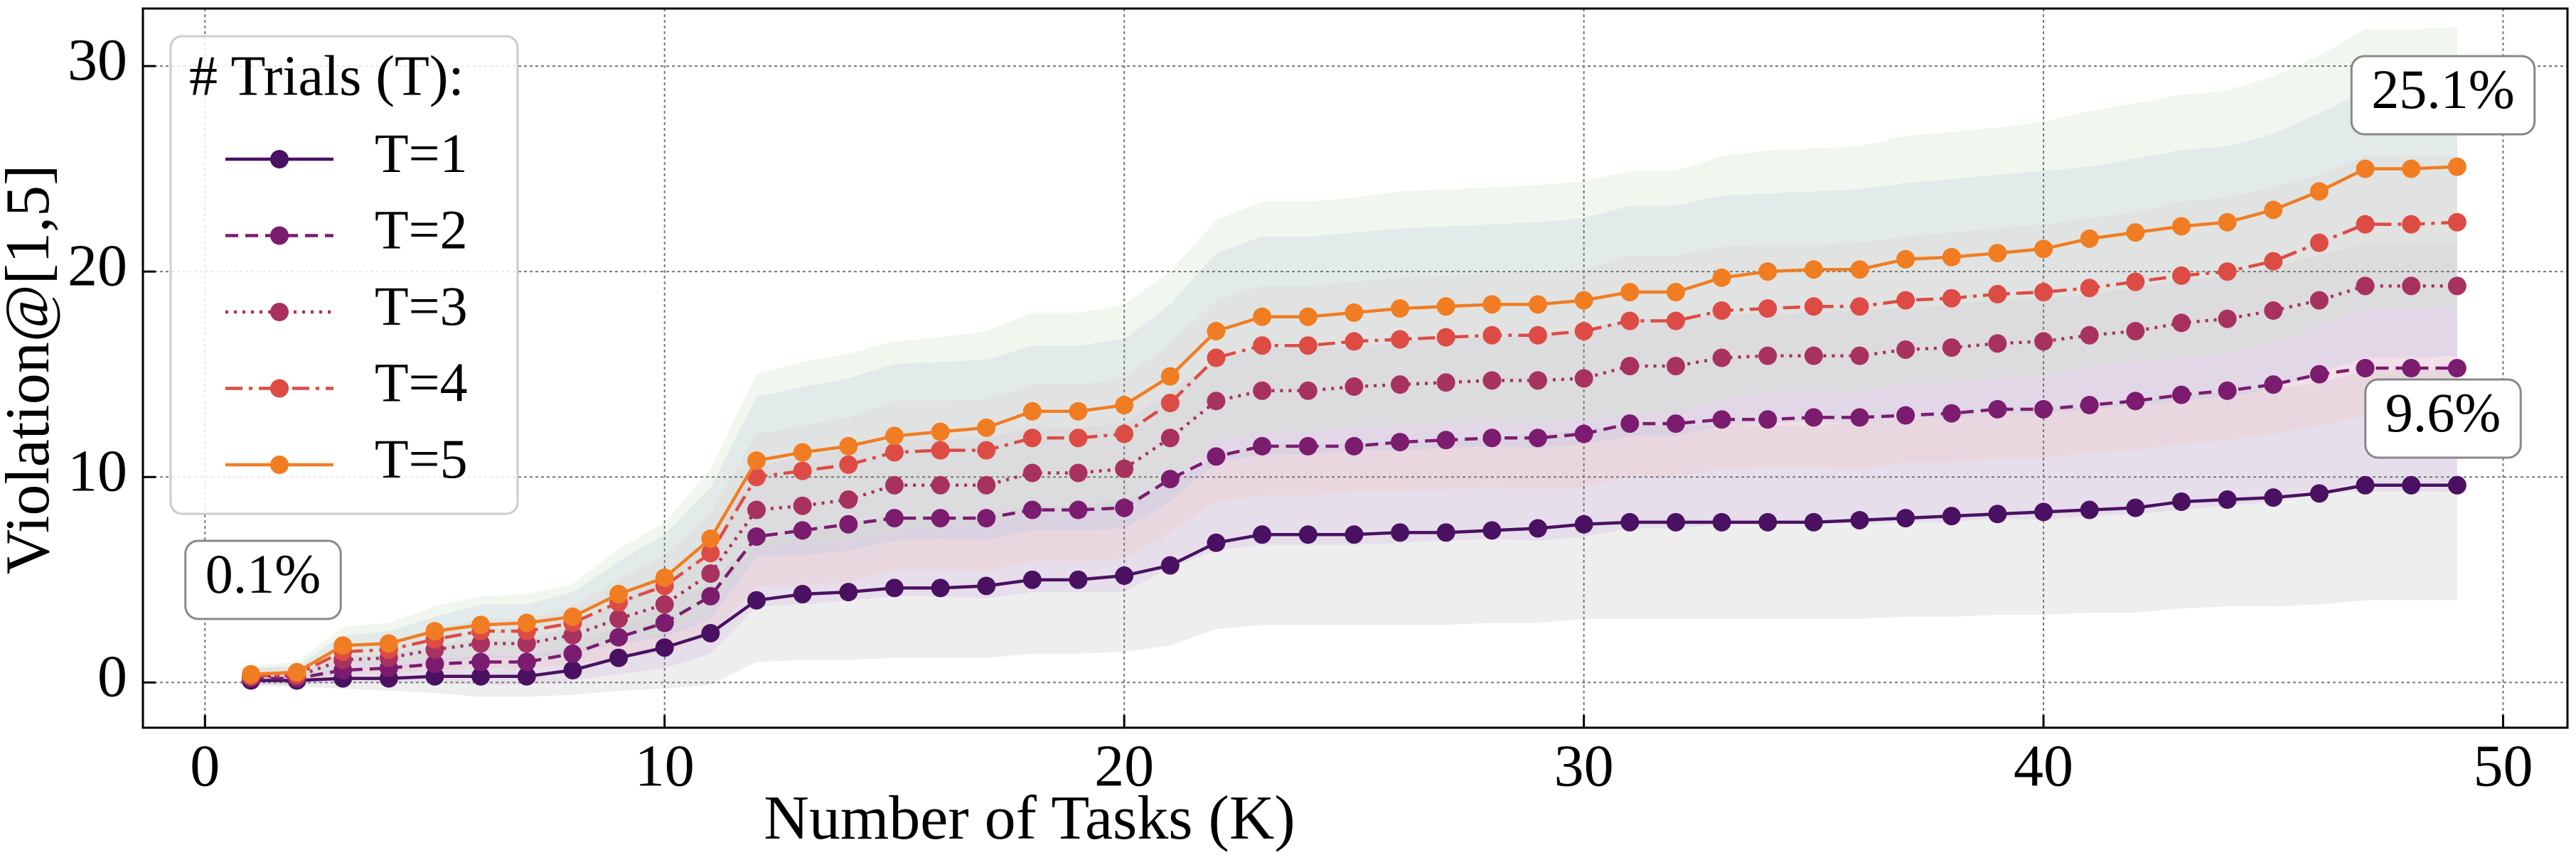  I want to click on legend-label: T=4, so click(421, 382).